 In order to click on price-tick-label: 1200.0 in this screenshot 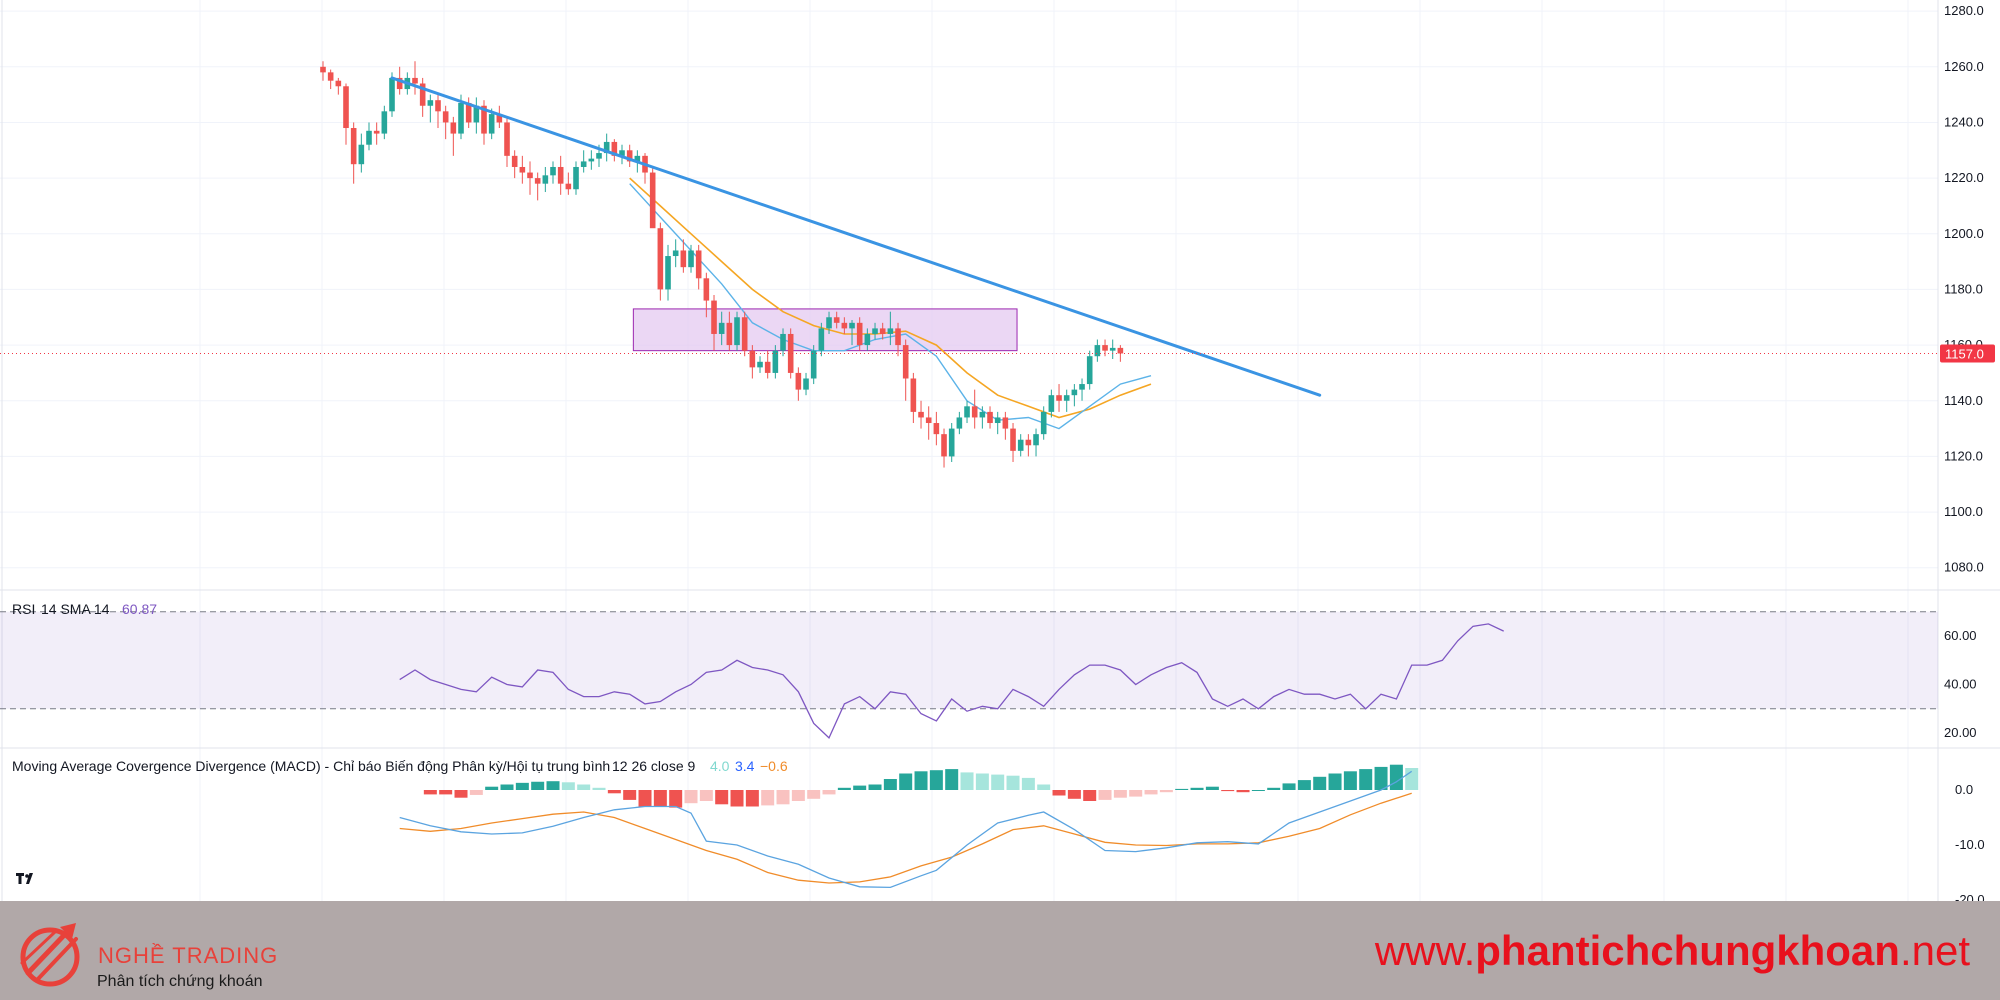, I will do `click(1964, 233)`.